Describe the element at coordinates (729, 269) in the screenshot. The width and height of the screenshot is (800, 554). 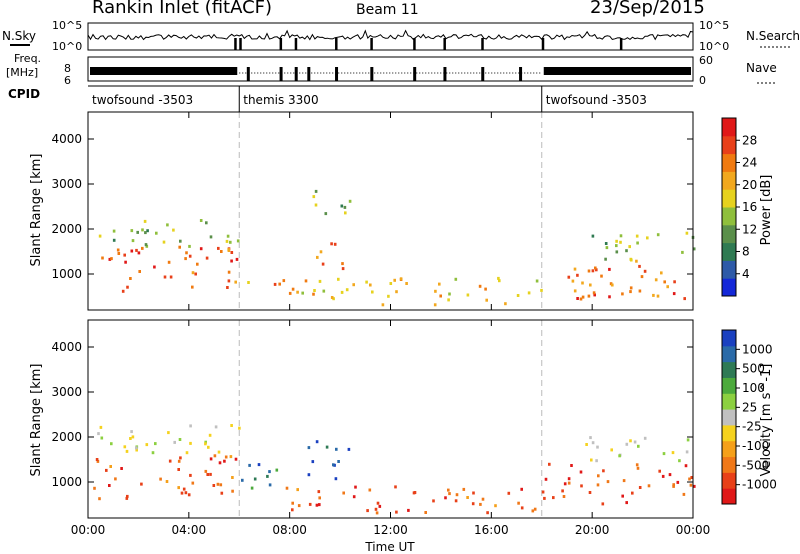
I see `colorbar-swatch` at that location.